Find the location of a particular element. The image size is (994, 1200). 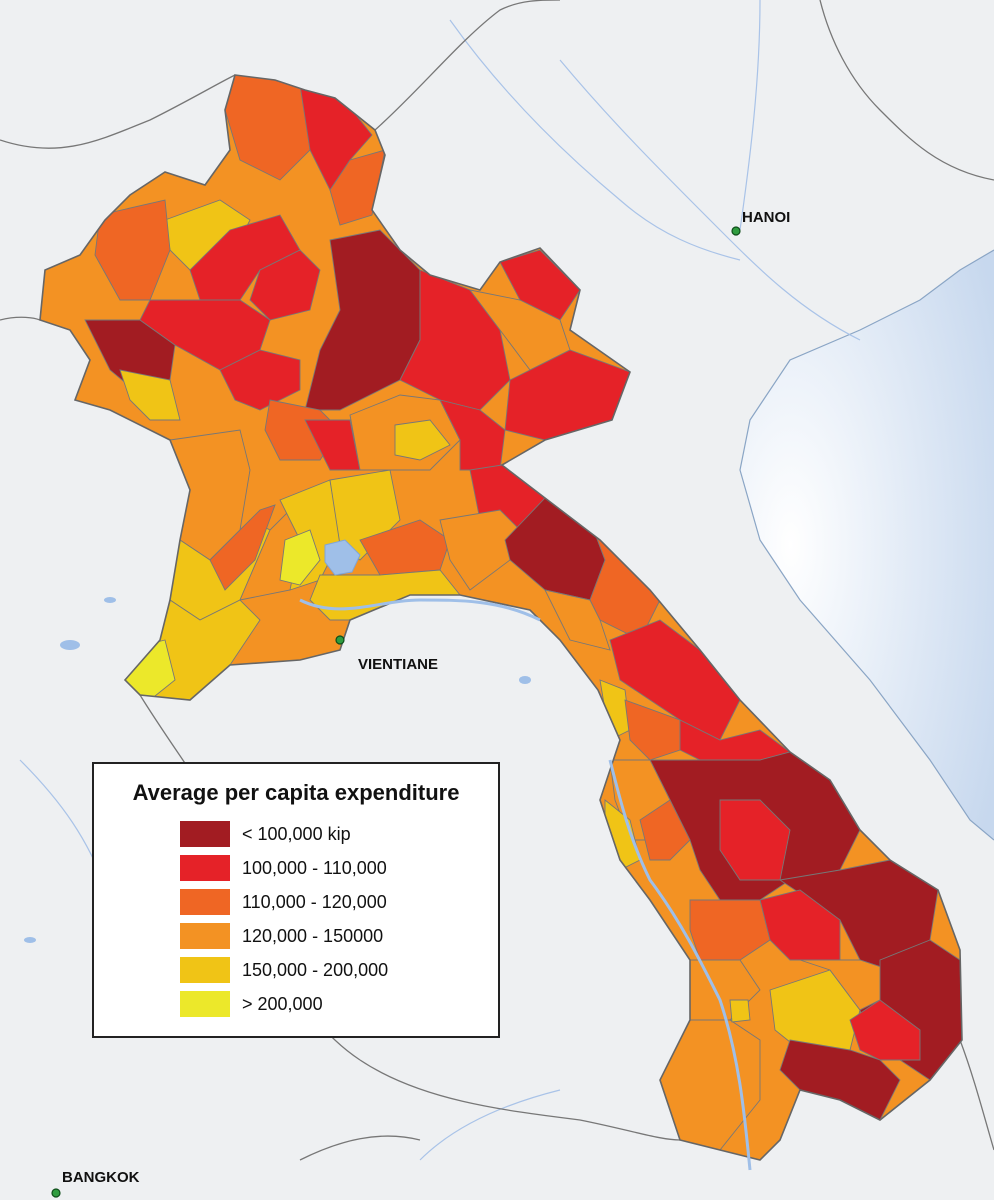

city-marker-hanoi is located at coordinates (736, 231).